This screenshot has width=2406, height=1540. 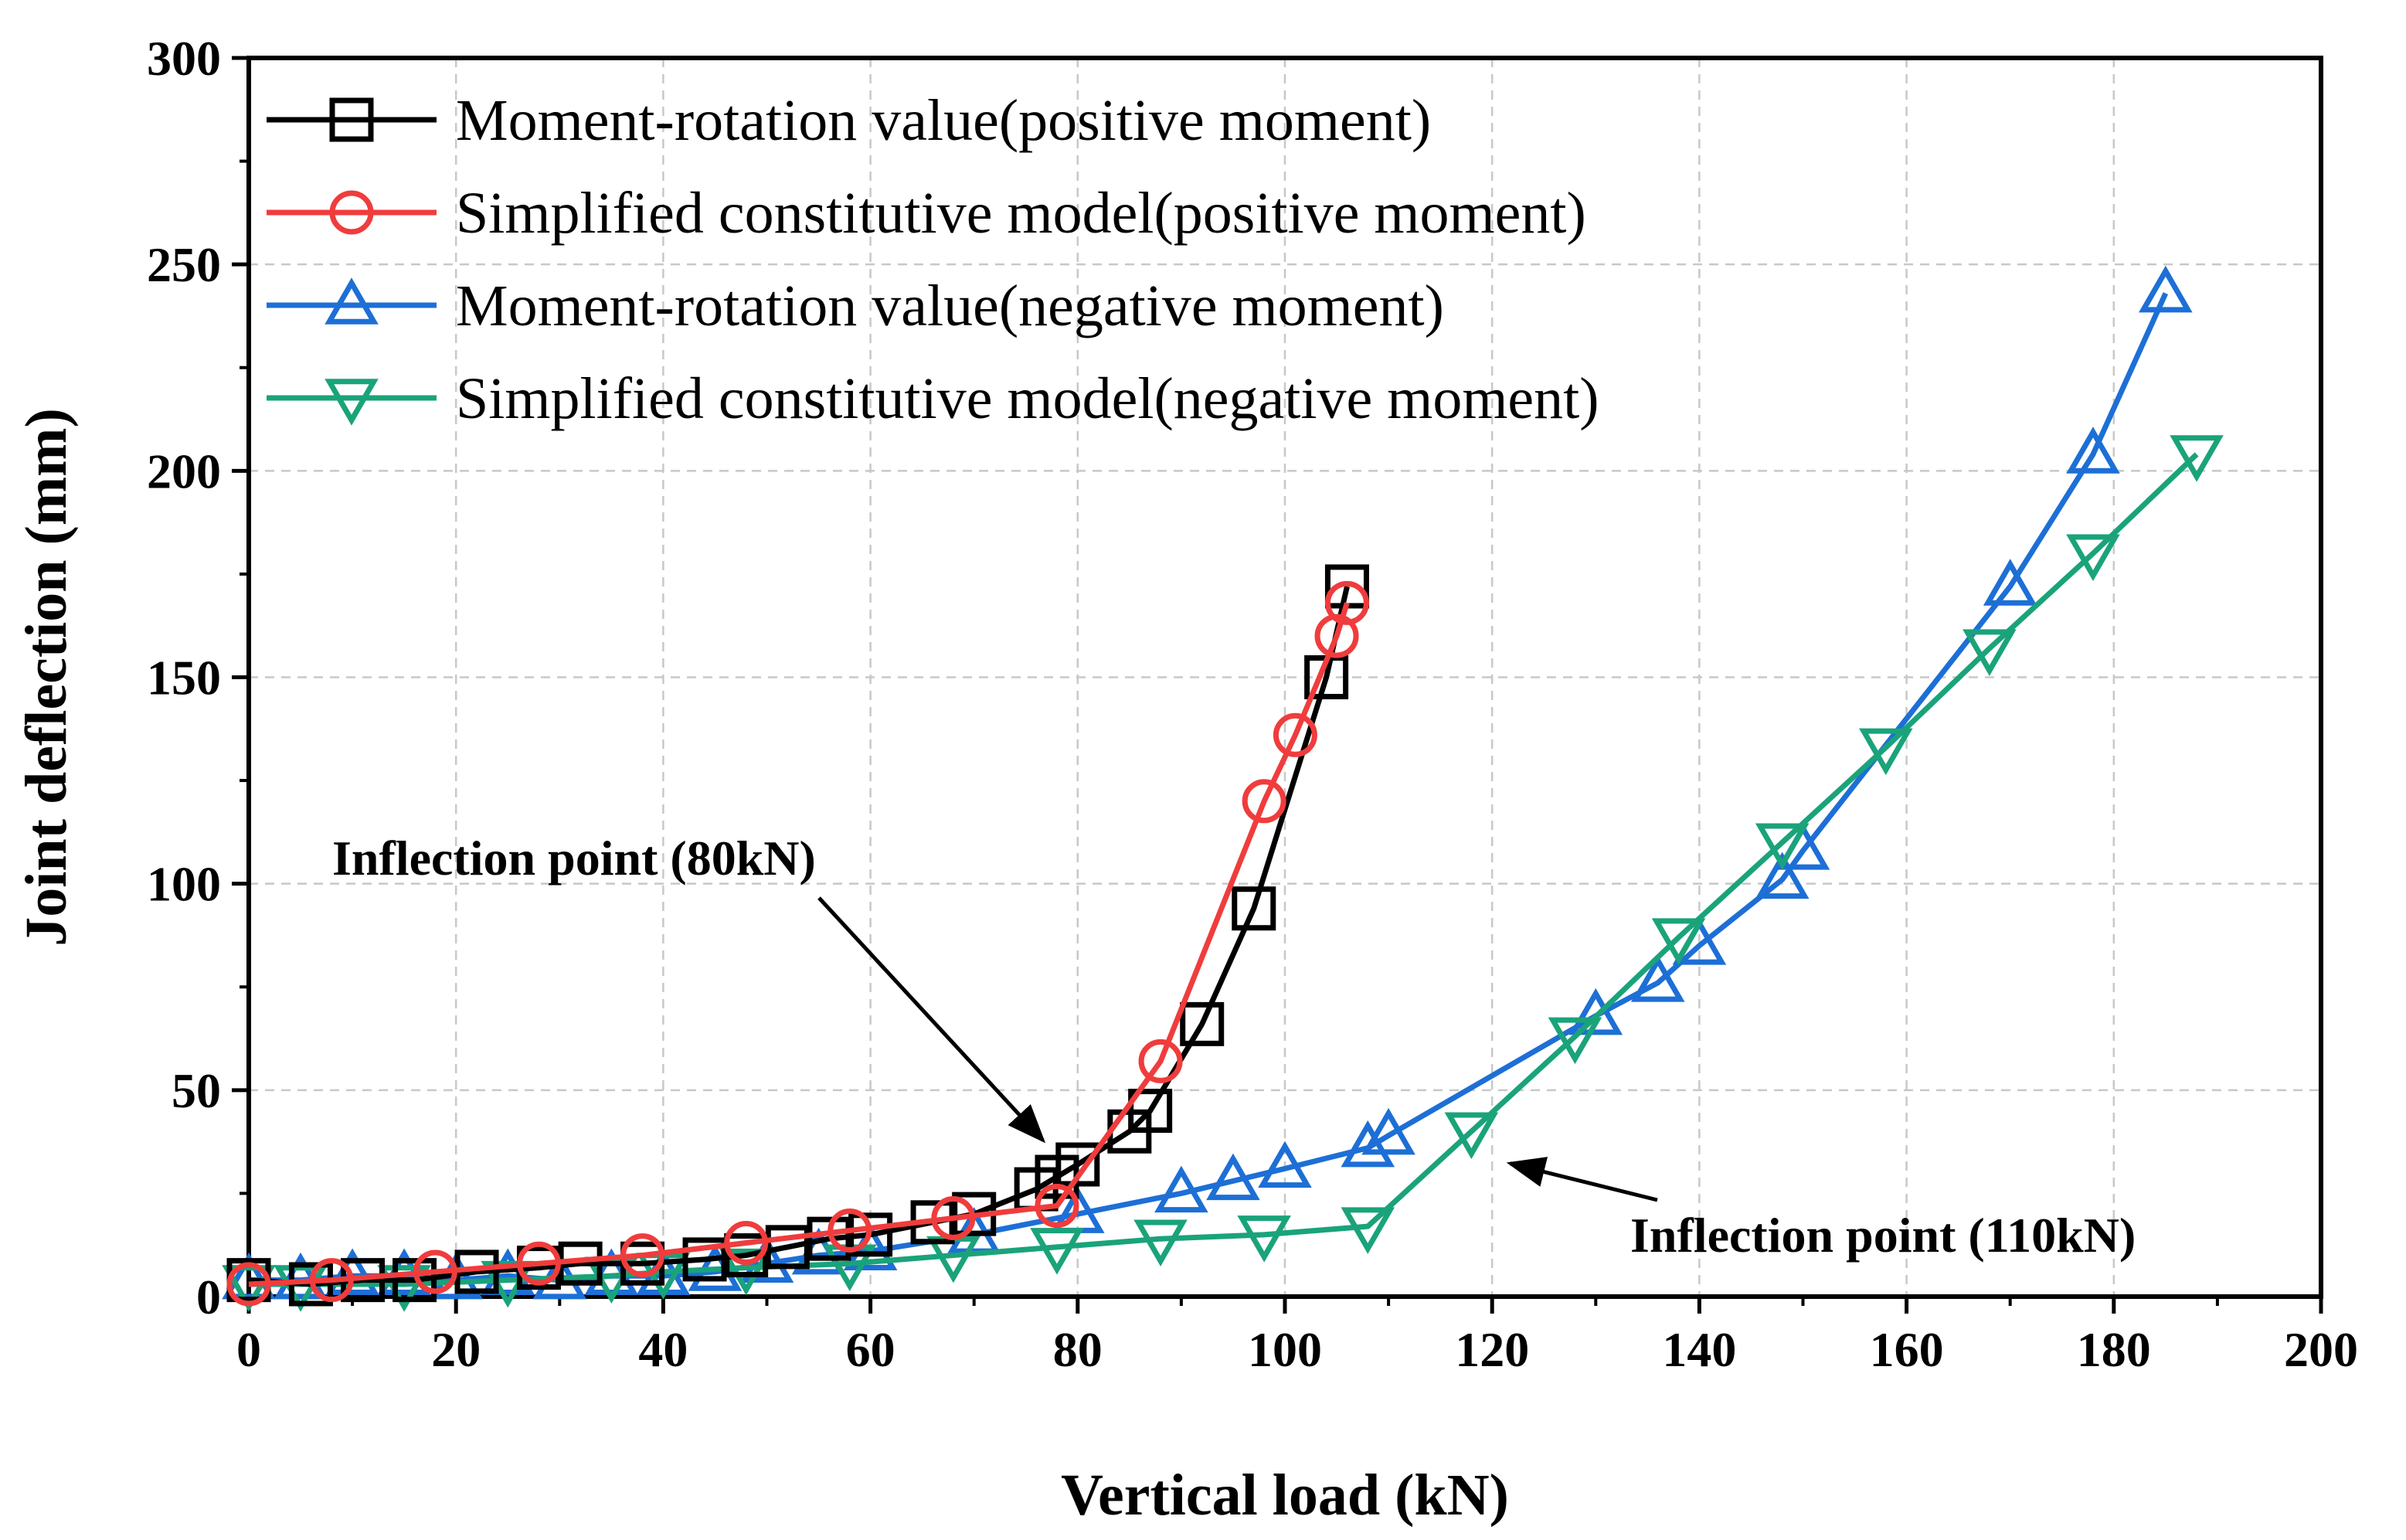 I want to click on x-tick-label: 60, so click(x=871, y=1349).